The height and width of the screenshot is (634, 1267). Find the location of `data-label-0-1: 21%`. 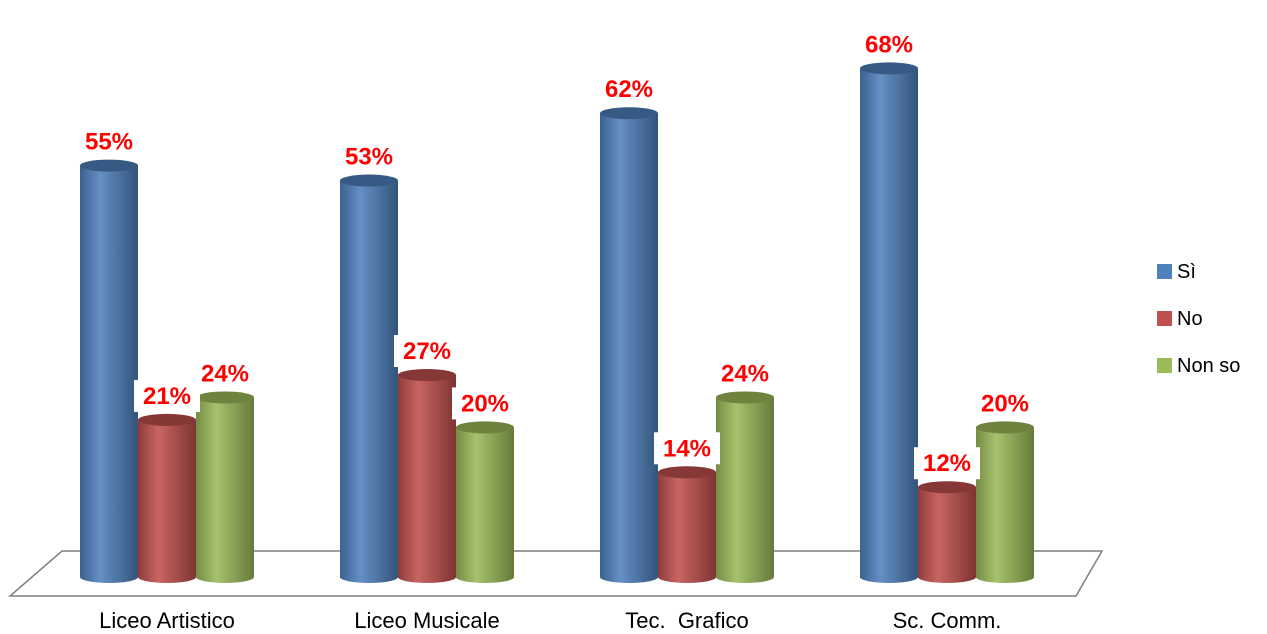

data-label-0-1: 21% is located at coordinates (167, 395).